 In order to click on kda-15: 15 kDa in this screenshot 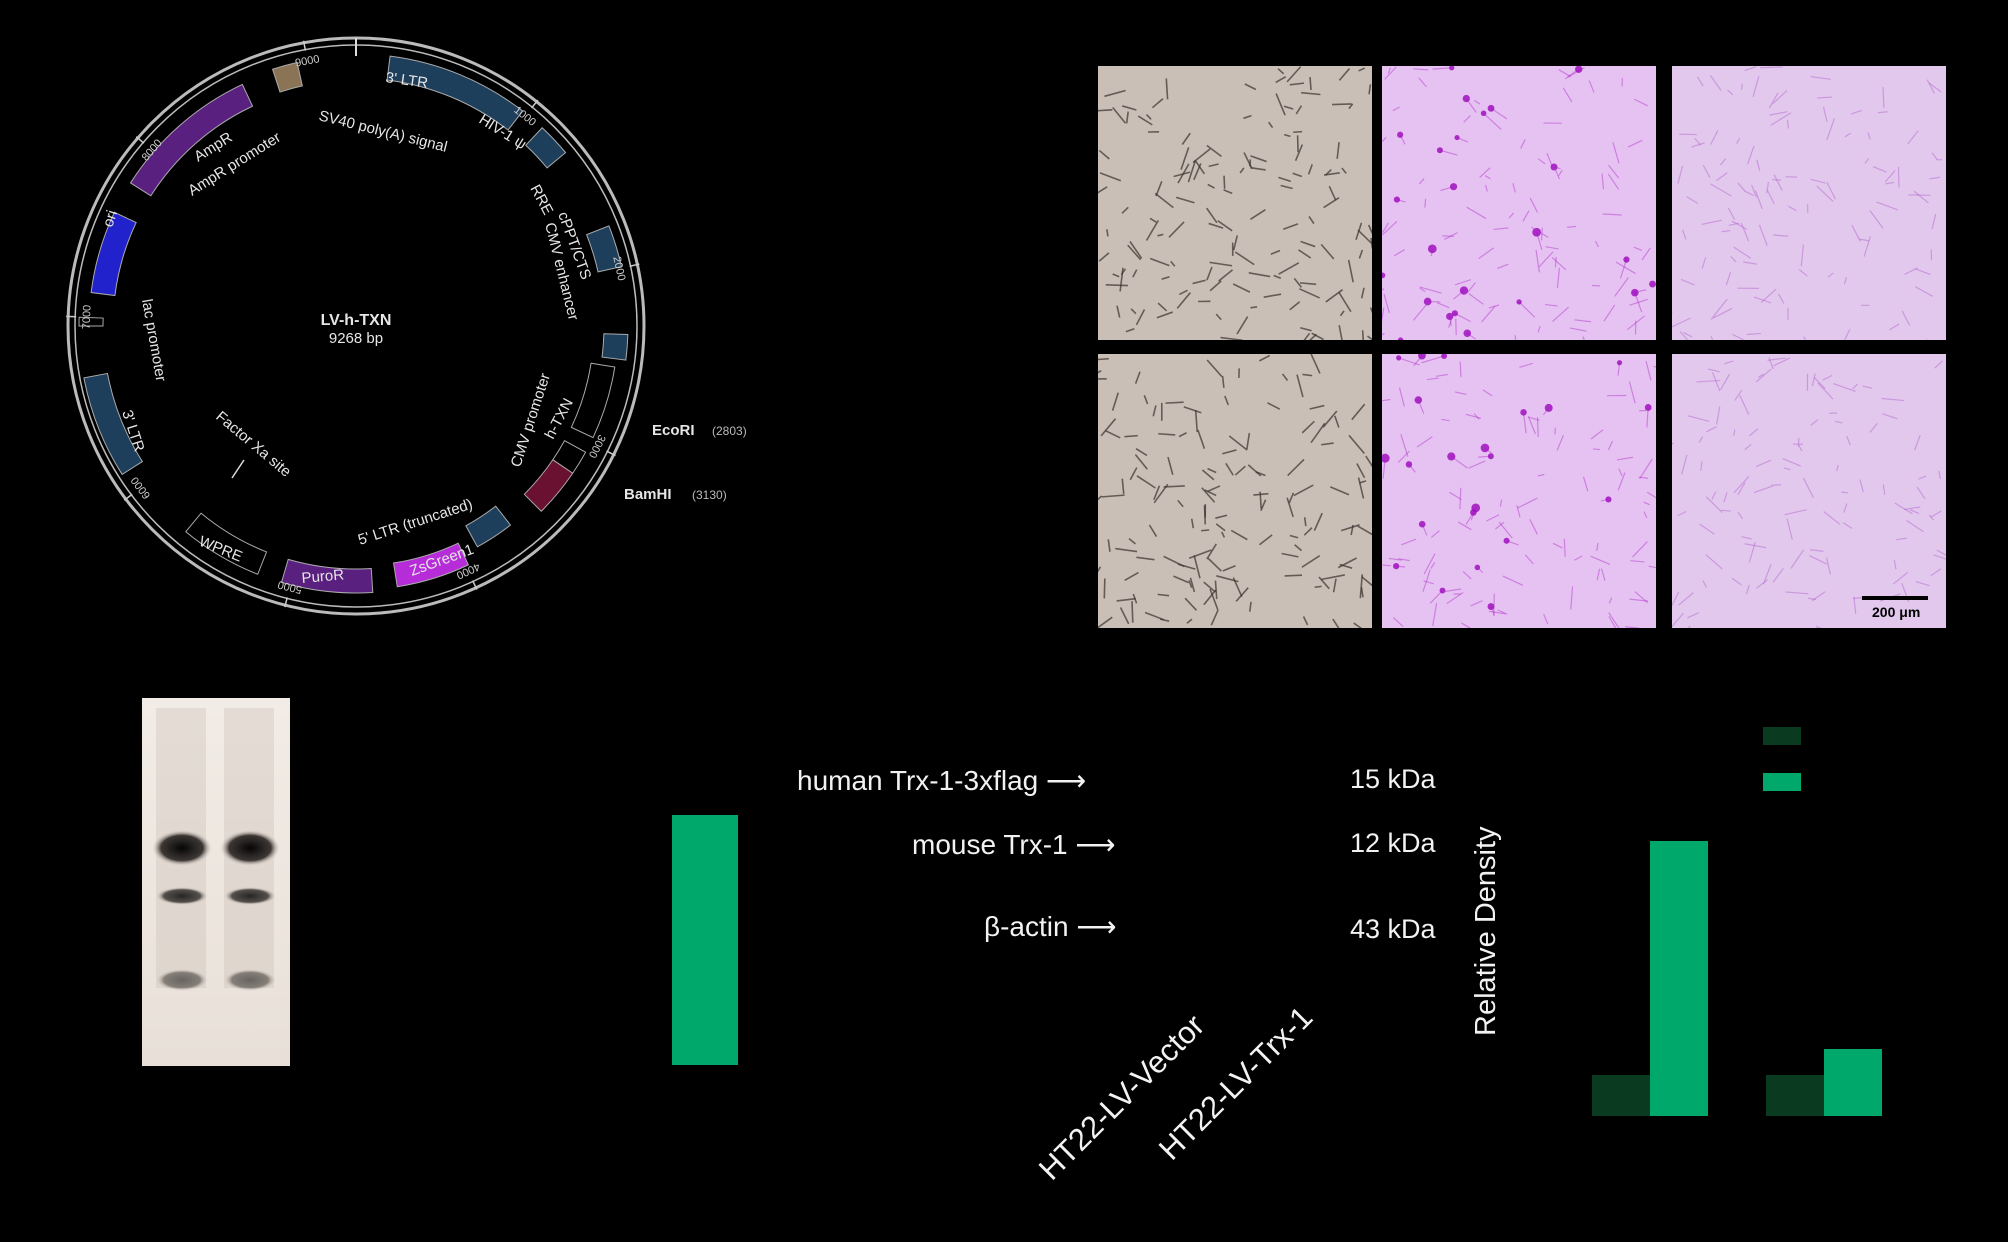, I will do `click(1393, 779)`.